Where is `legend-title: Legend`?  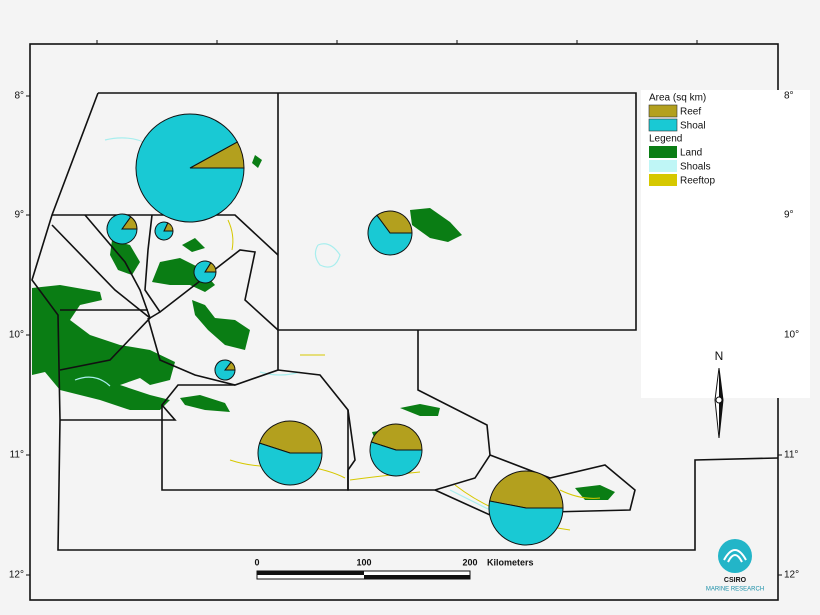 legend-title: Legend is located at coordinates (665, 139).